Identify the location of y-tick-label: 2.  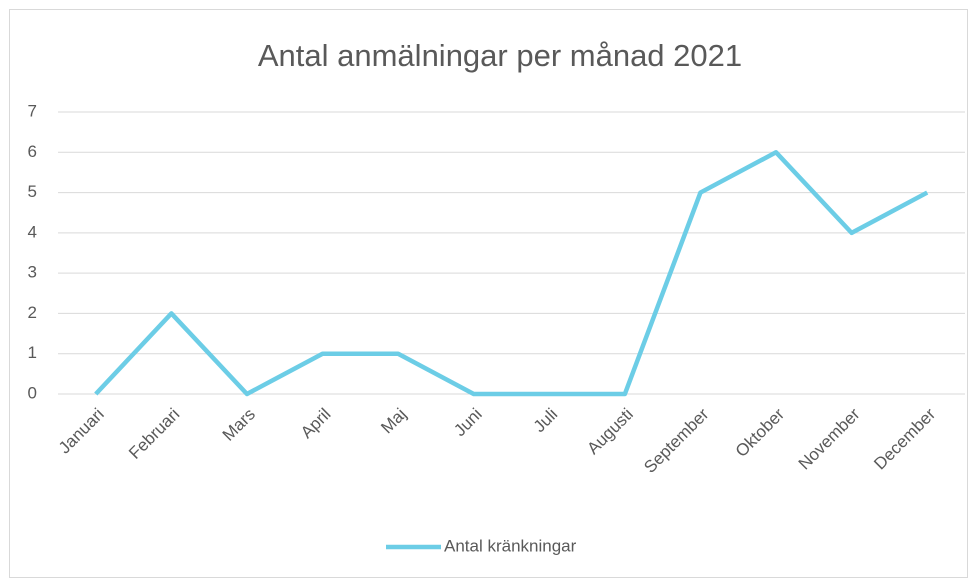
(32, 312).